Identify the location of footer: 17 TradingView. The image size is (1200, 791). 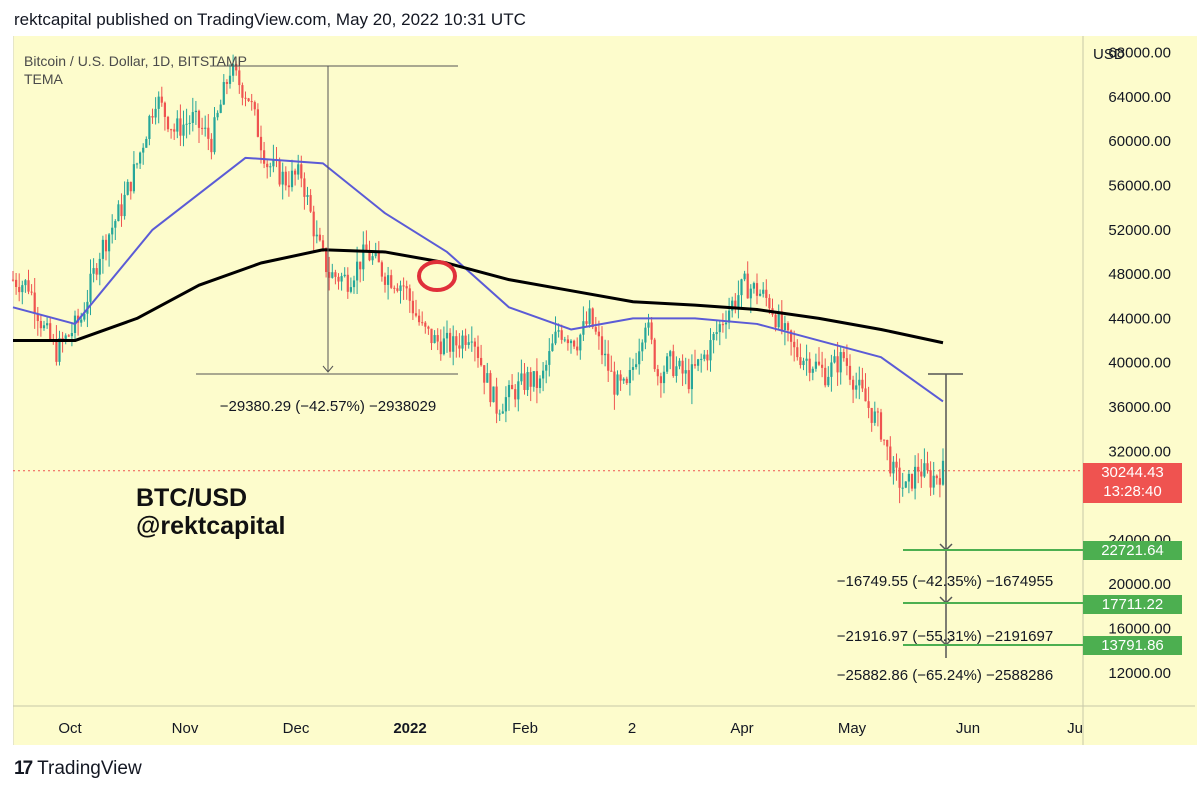
(78, 769).